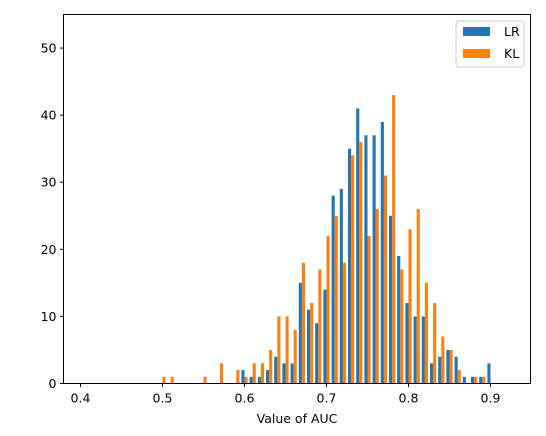 Image resolution: width=546 pixels, height=436 pixels. I want to click on x-tick-label: 0.7, so click(327, 398).